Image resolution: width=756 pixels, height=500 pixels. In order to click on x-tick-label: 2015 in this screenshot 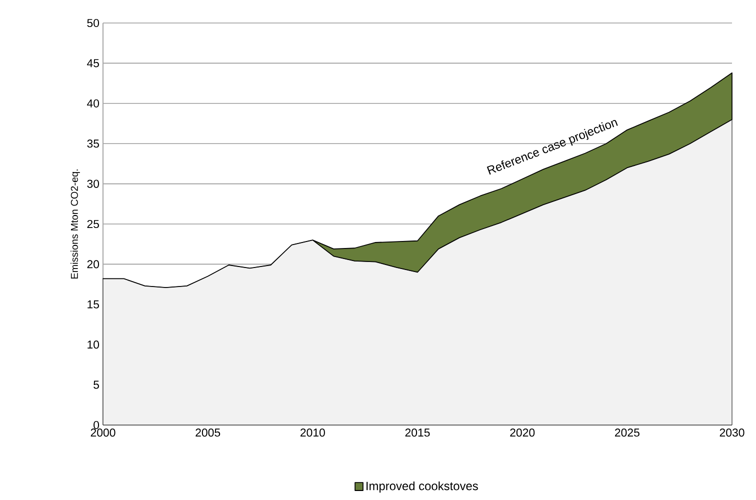, I will do `click(417, 432)`.